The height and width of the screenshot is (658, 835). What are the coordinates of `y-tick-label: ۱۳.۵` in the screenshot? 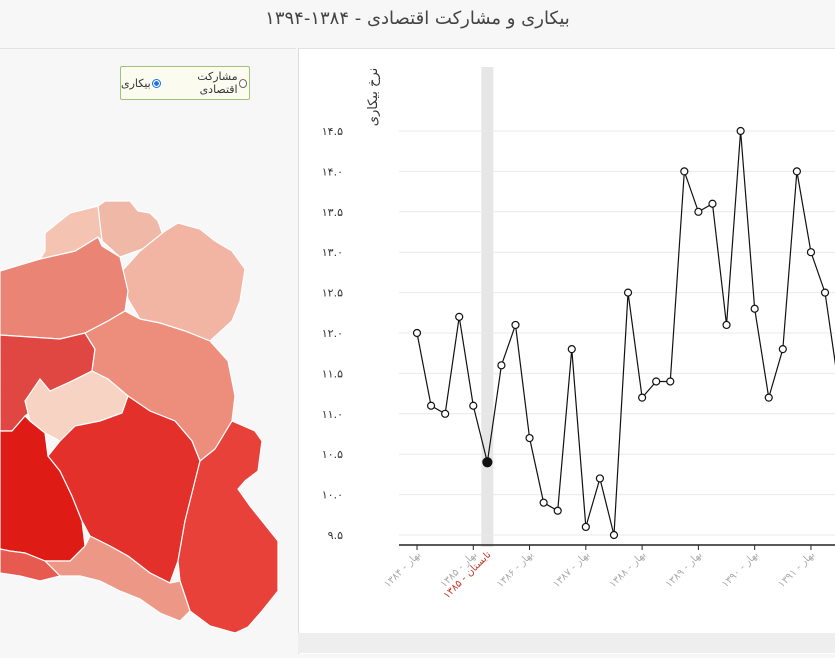 It's located at (332, 212).